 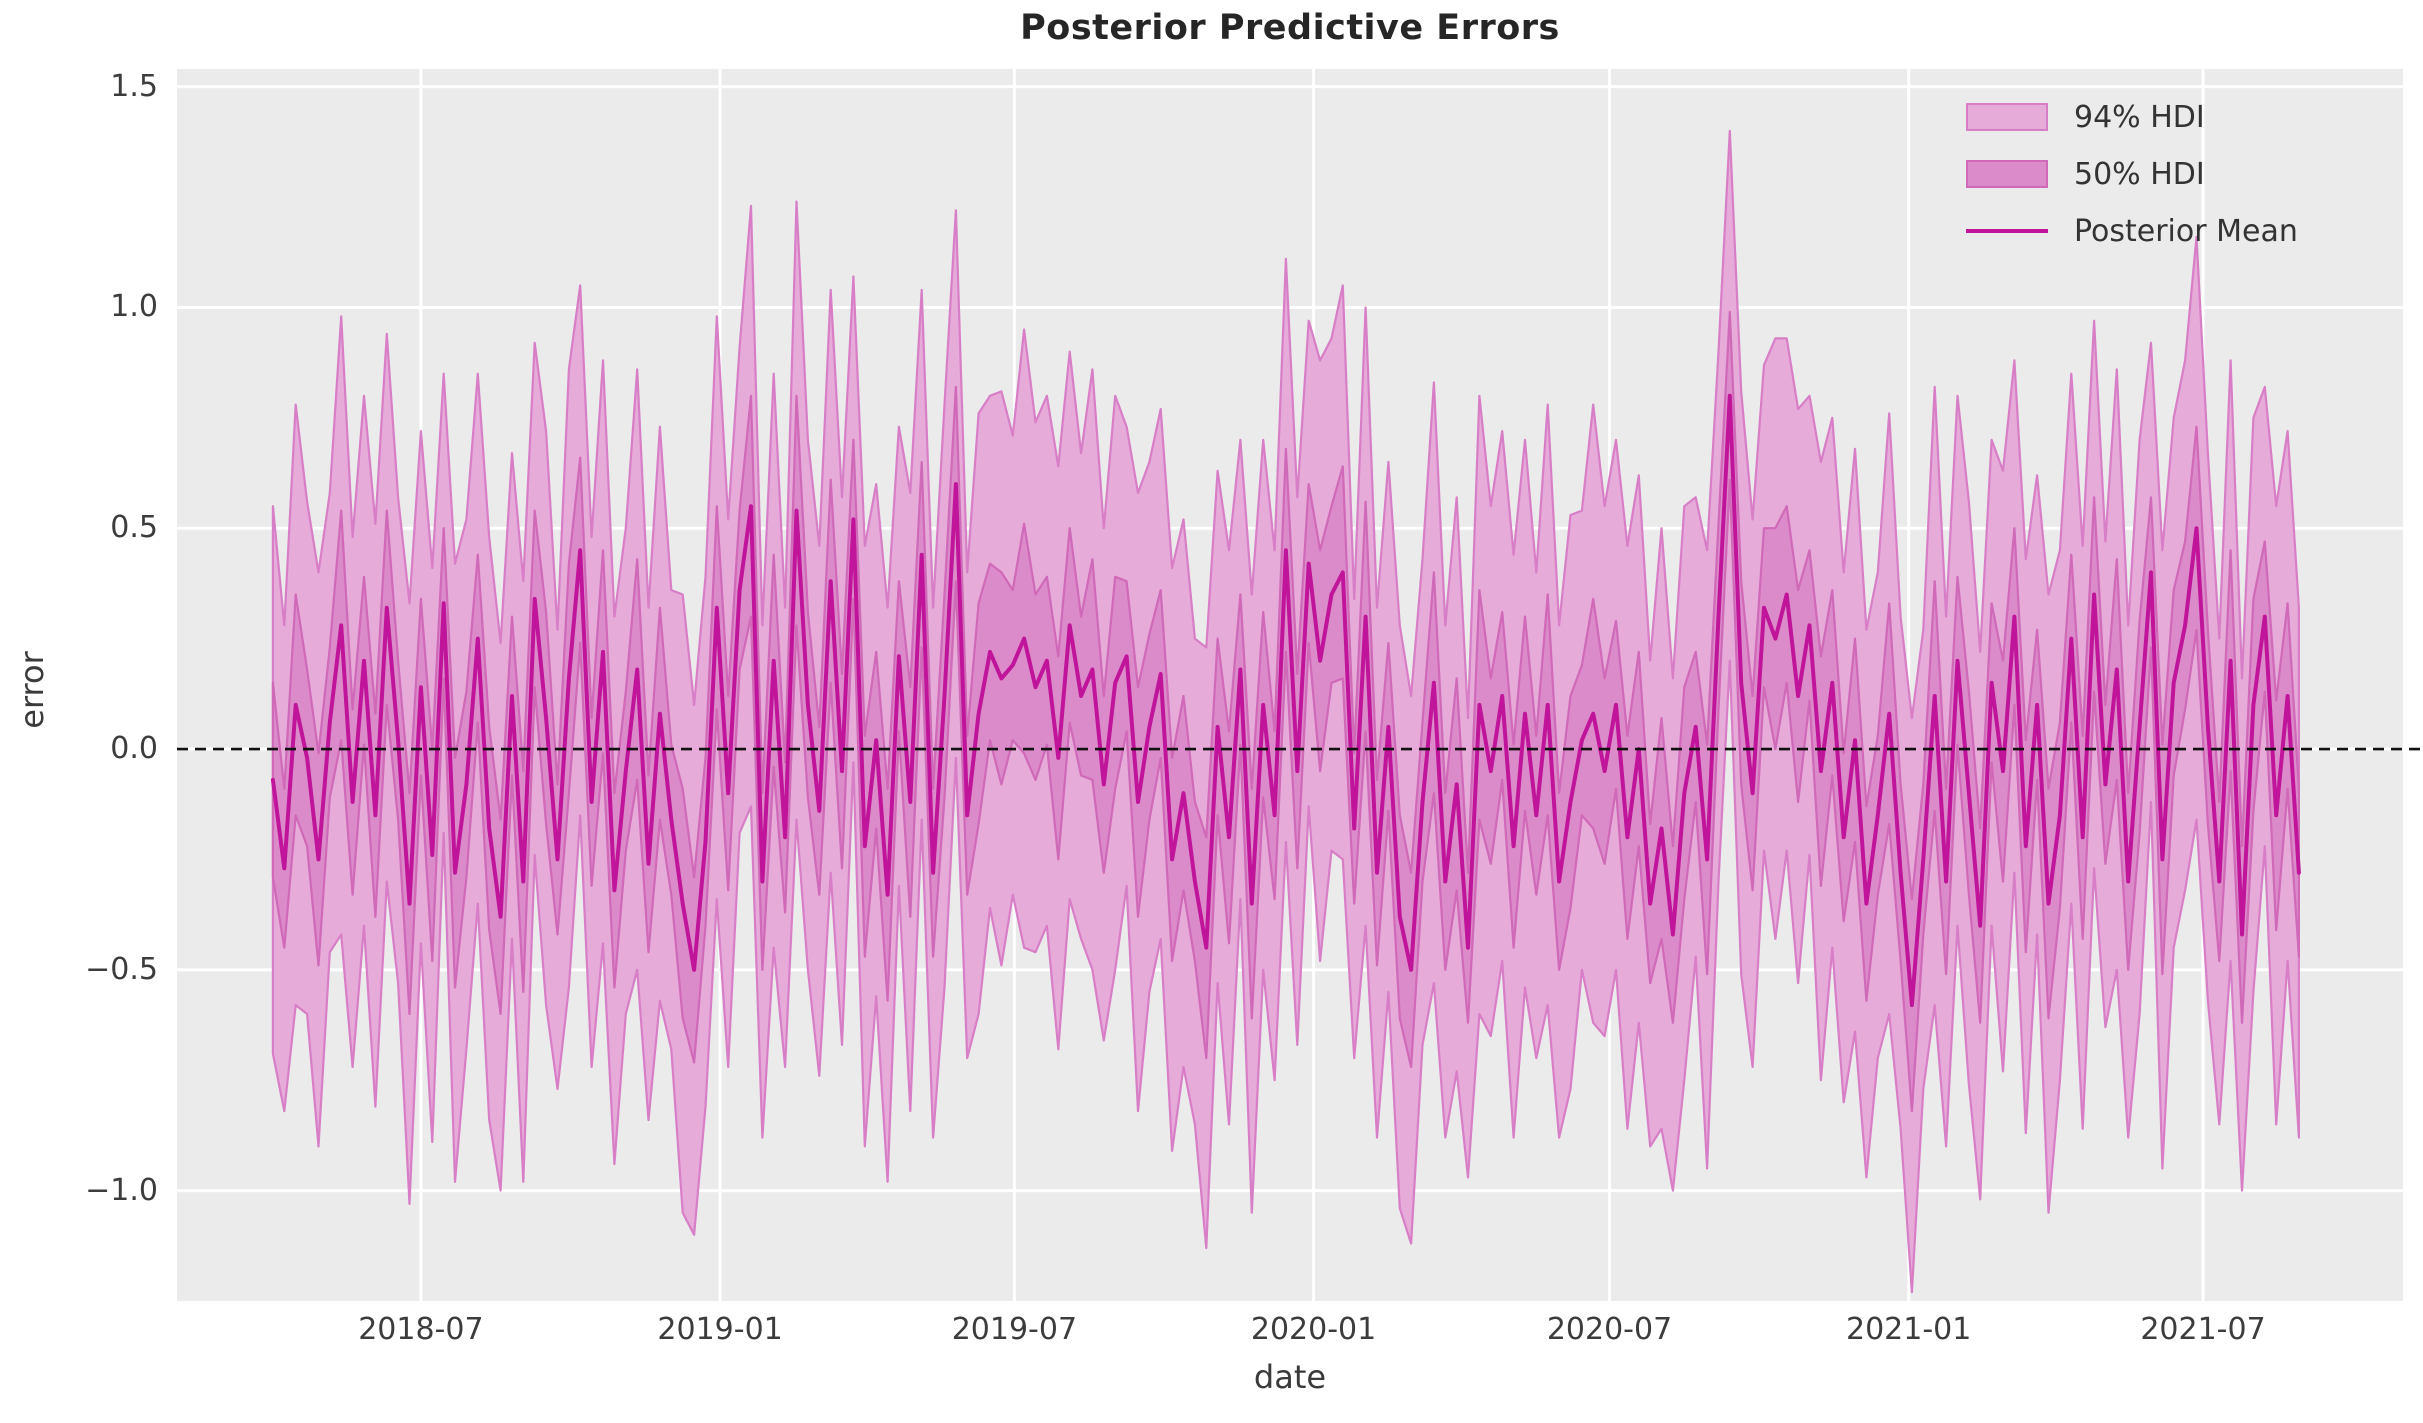 I want to click on legend-item-mean: Posterior Mean, so click(x=2132, y=231).